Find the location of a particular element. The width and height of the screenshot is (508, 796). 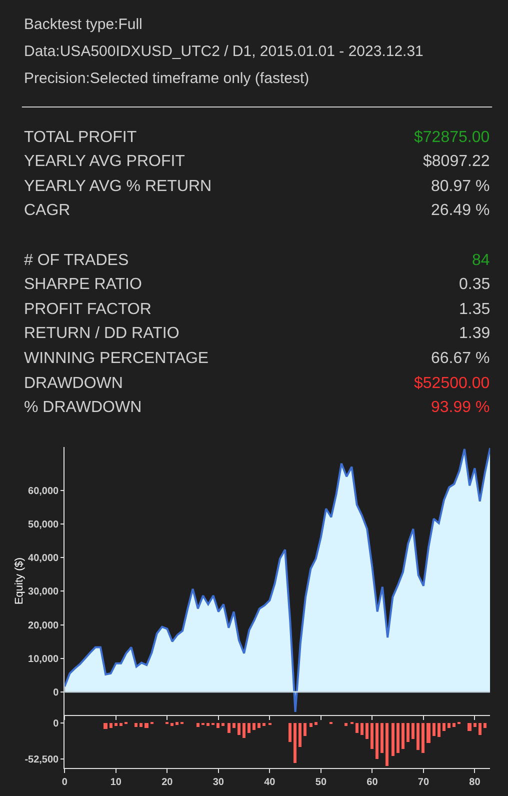

category-label: YEARLY AVG PROFIT is located at coordinates (105, 161).